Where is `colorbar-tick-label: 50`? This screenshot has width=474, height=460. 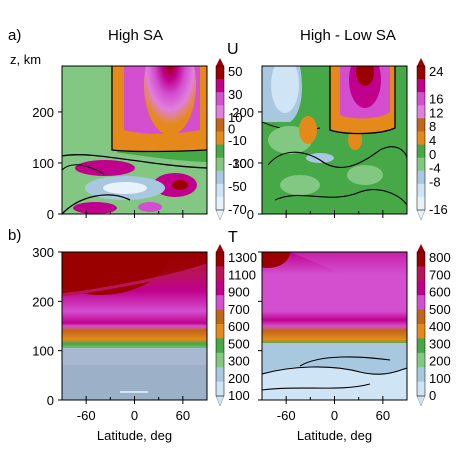 colorbar-tick-label: 50 is located at coordinates (235, 71).